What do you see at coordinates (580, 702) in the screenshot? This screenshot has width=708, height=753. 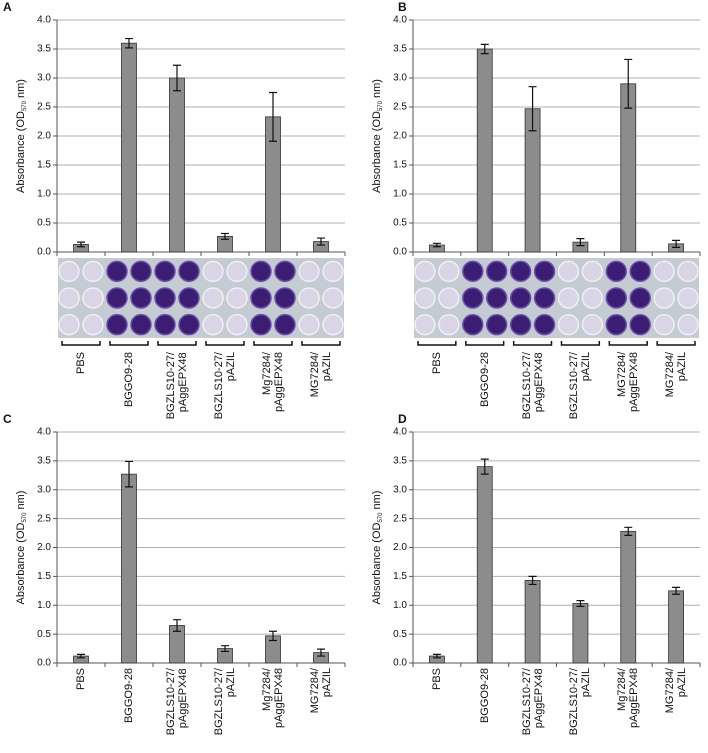 I see `x-tick-label: BGZLS10-27/ pAZIL` at bounding box center [580, 702].